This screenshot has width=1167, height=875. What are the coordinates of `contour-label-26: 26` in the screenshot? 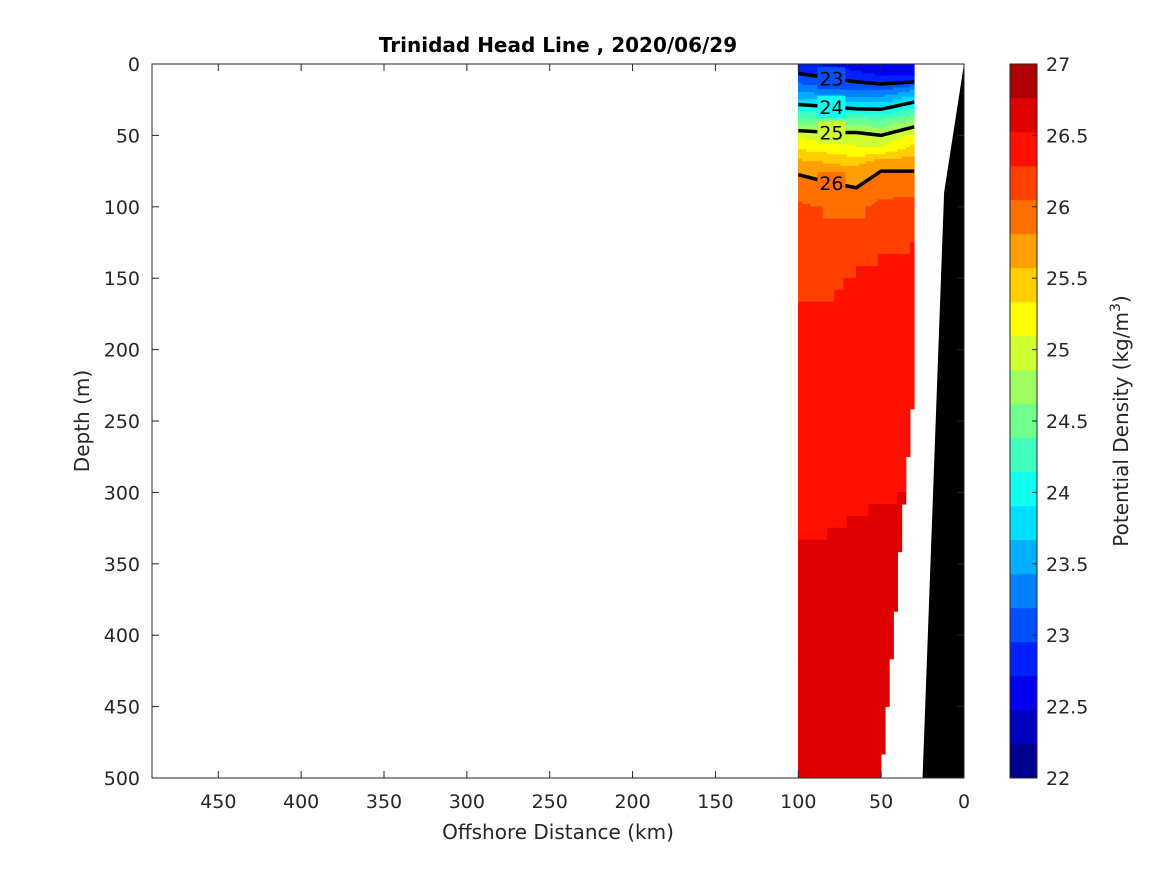 It's located at (831, 184).